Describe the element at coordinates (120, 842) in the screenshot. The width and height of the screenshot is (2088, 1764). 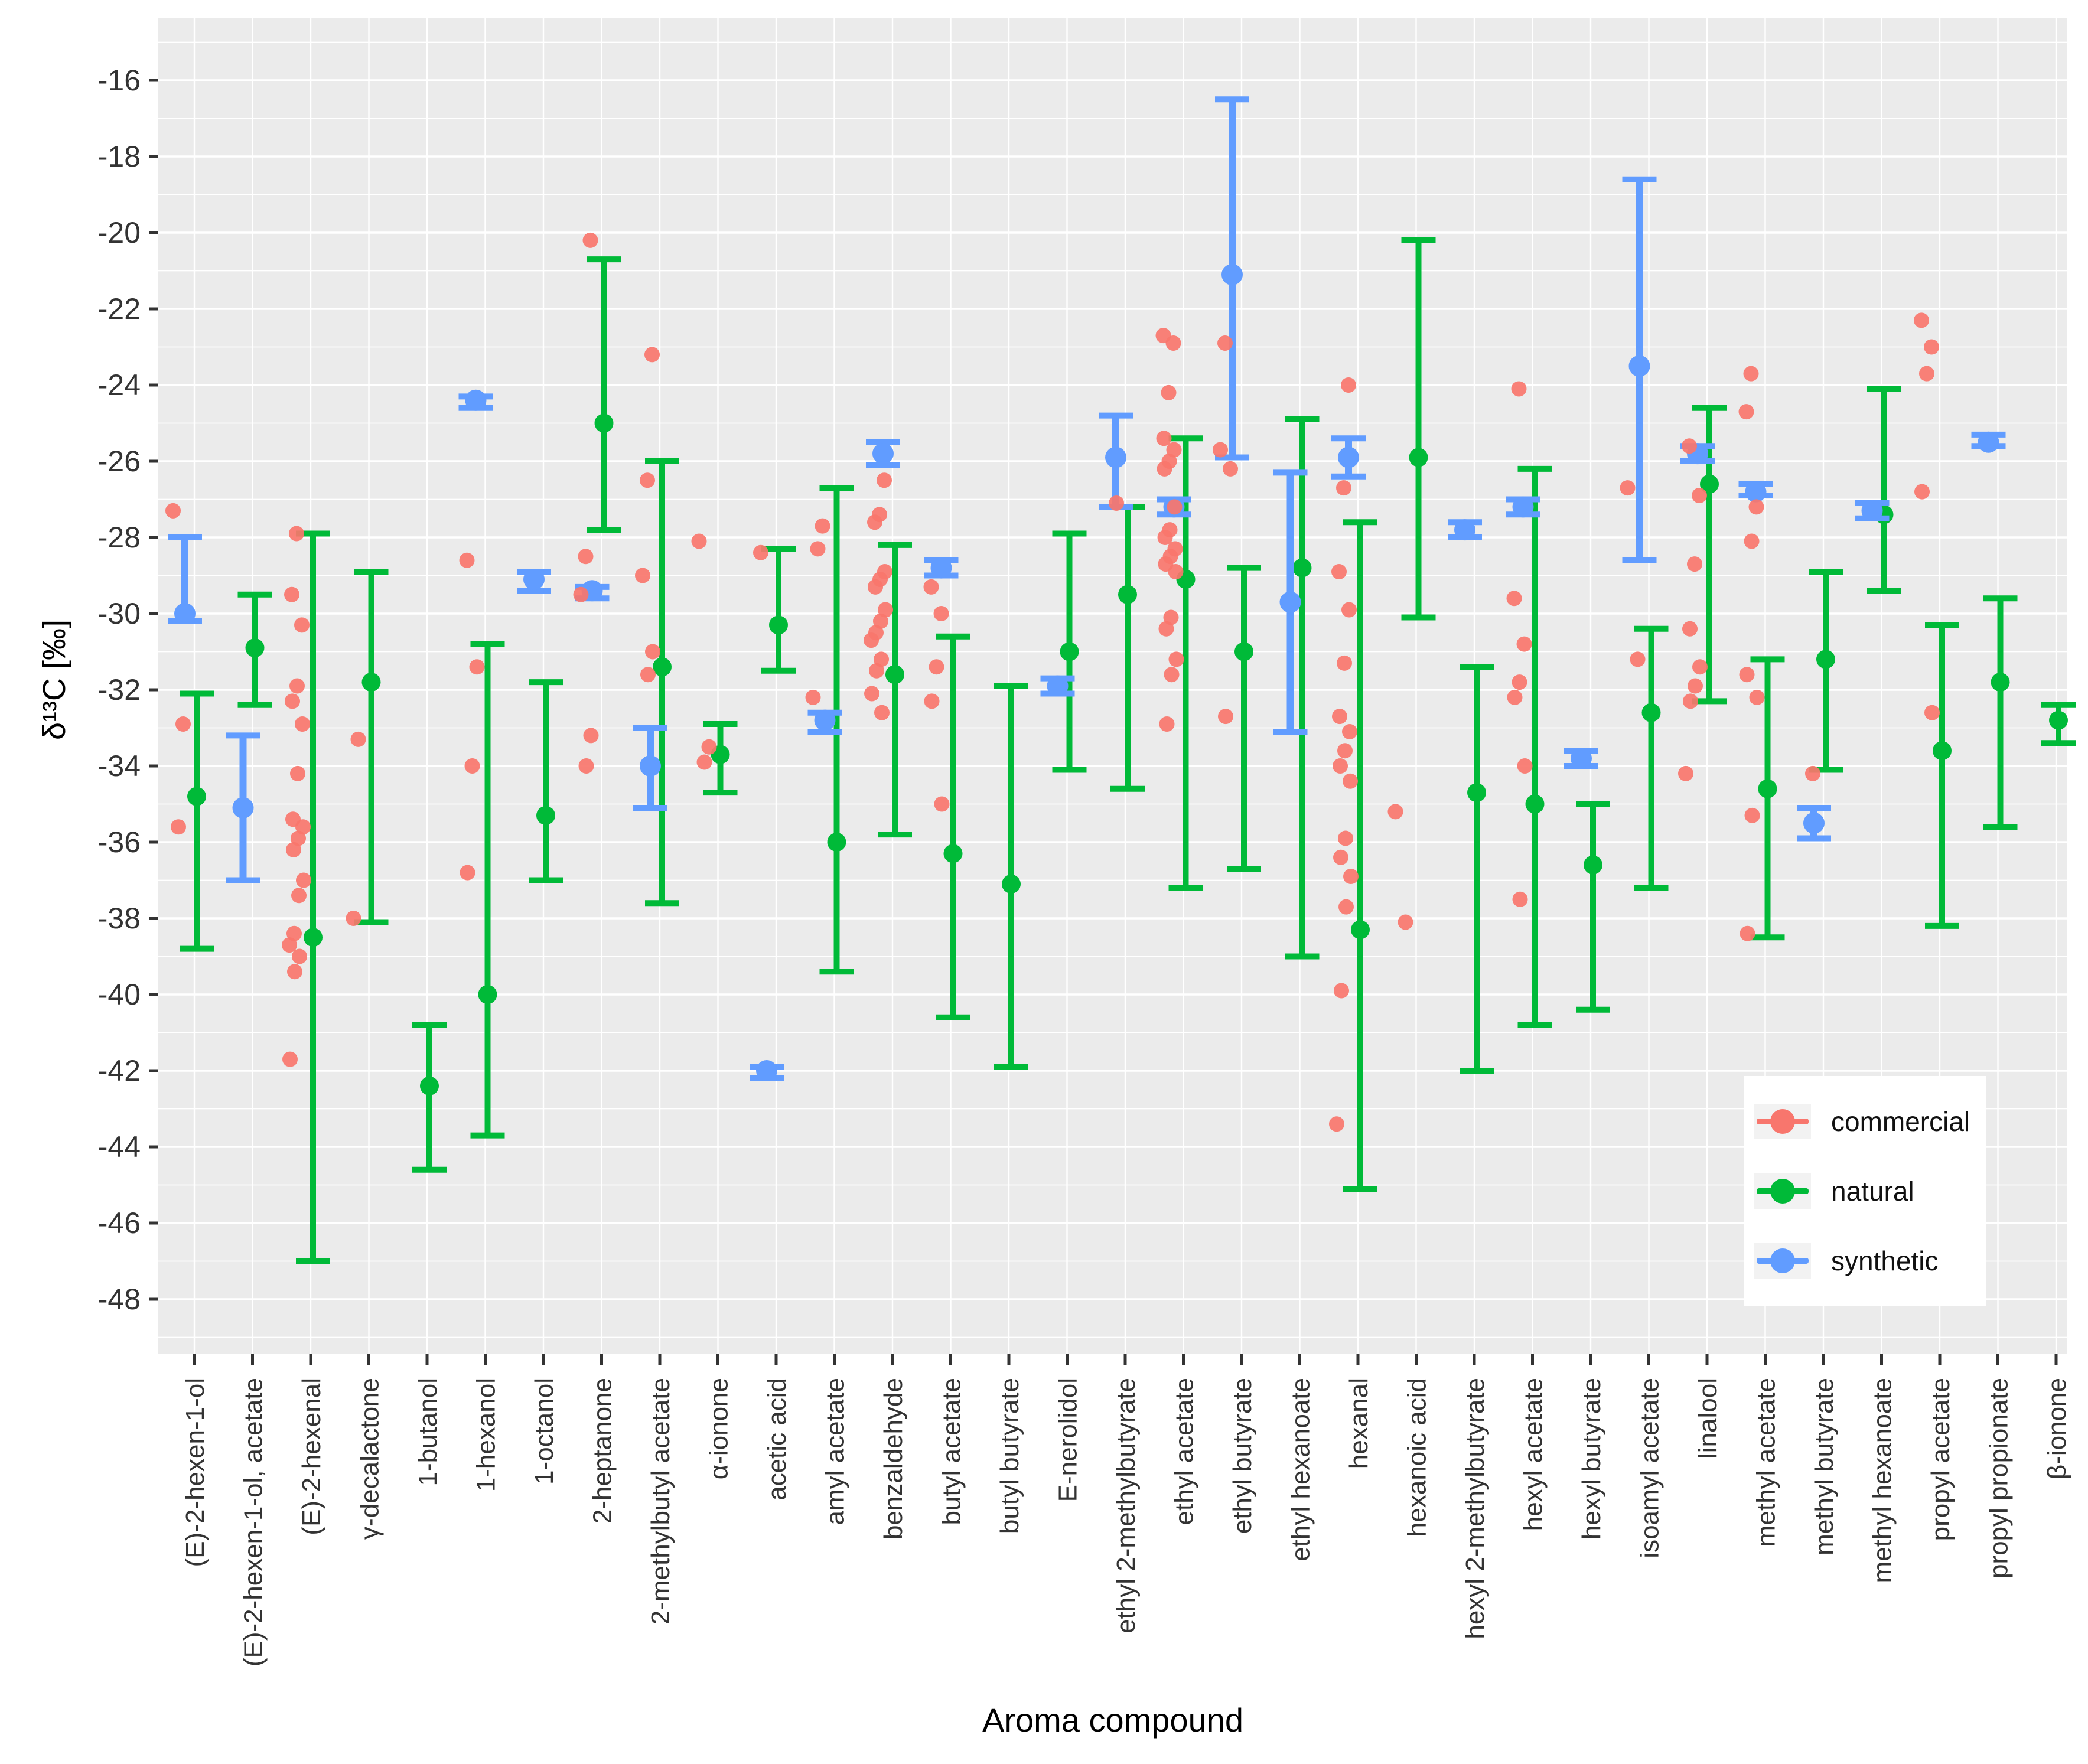
I see `y-tick-label: -36` at that location.